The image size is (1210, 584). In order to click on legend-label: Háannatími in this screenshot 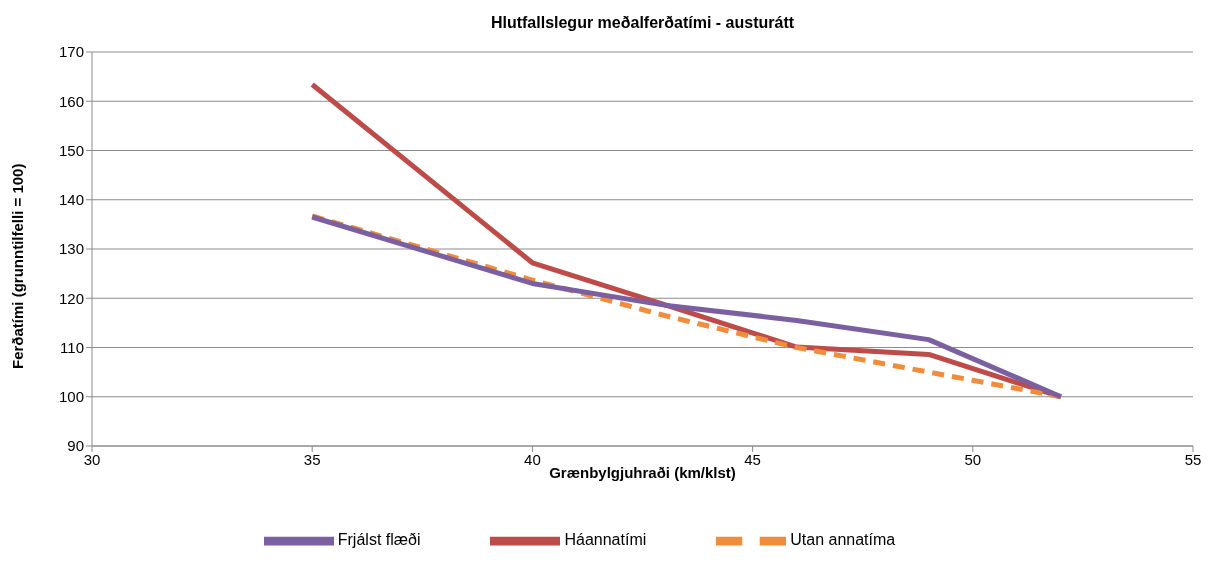, I will do `click(605, 540)`.